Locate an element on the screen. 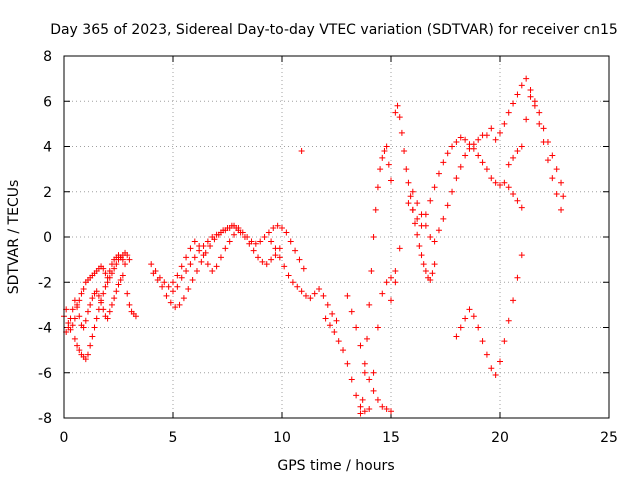  y-tick-label: 4 is located at coordinates (47, 148).